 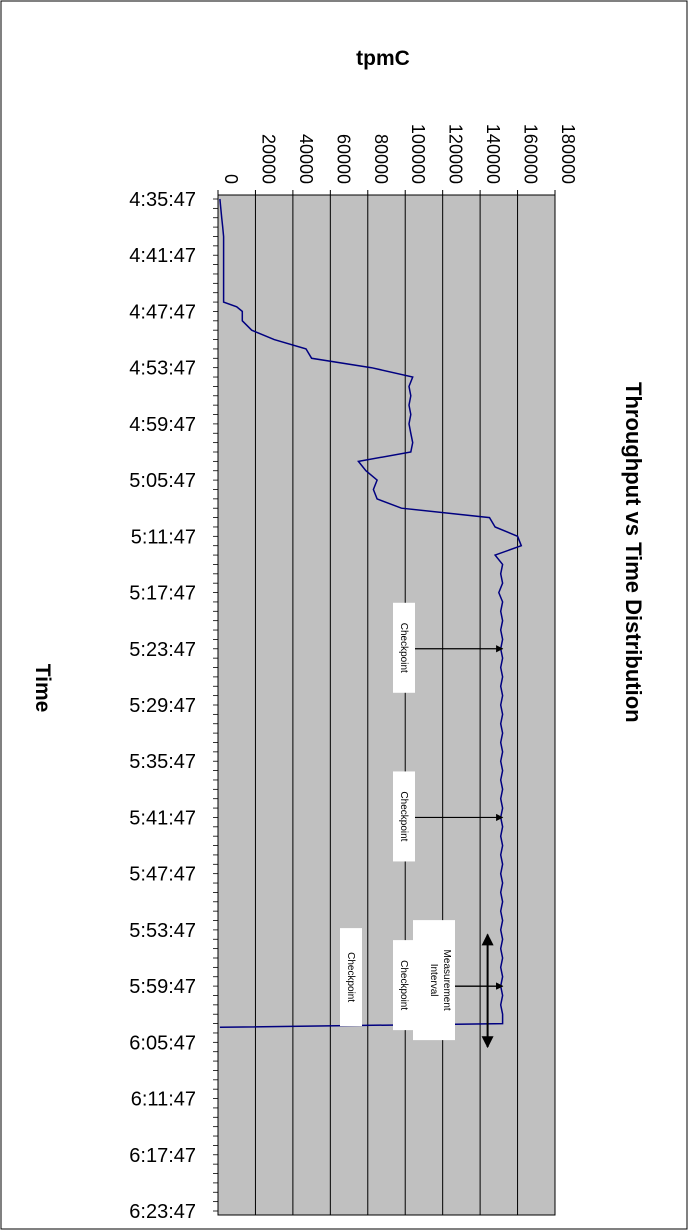 I want to click on time-tick-label: 4:35:47, so click(x=162, y=200).